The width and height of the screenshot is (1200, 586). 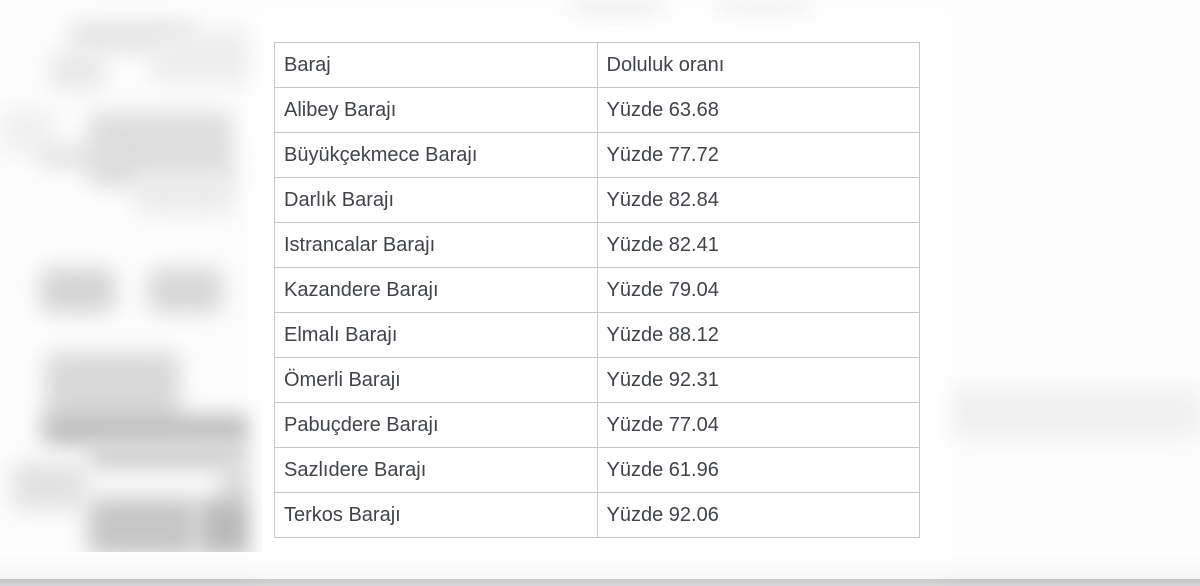 I want to click on dam-name-cell: Alibey Barajı, so click(x=436, y=110).